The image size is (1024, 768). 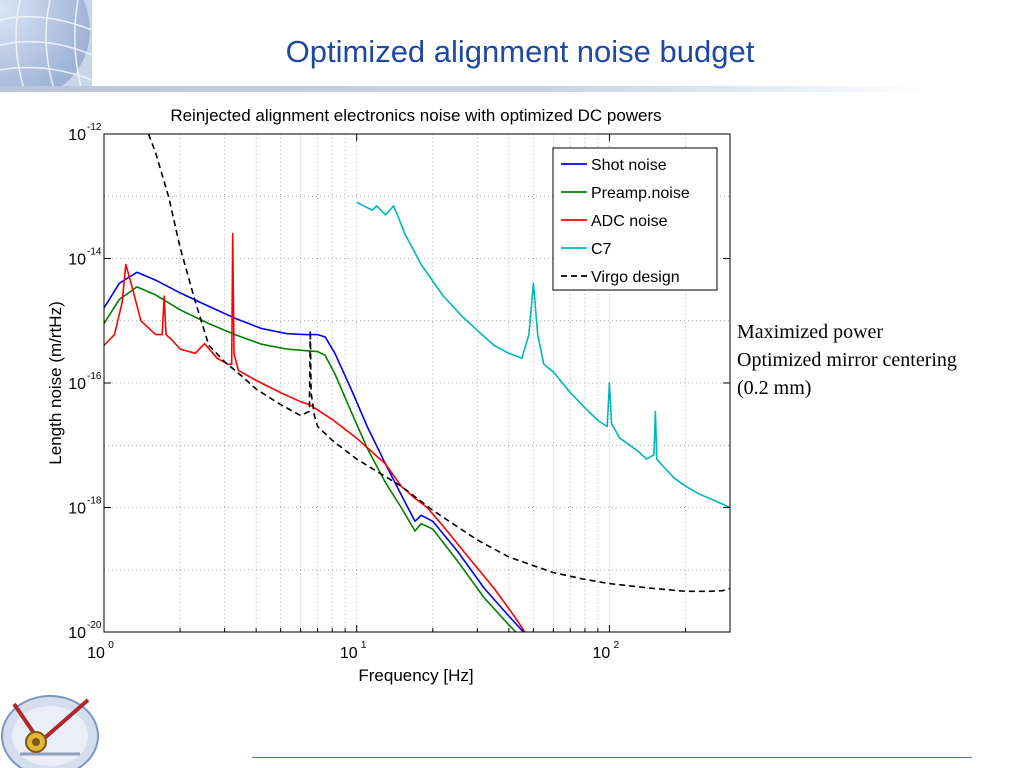 I want to click on slide-title: Optimized alignment noise budget, so click(x=520, y=51).